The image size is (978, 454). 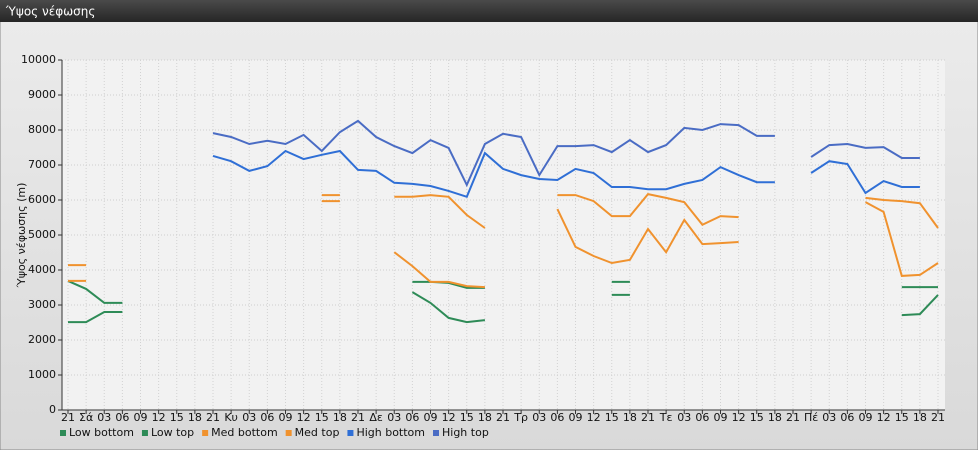 I want to click on x-tick-label: Τρ, so click(x=520, y=417).